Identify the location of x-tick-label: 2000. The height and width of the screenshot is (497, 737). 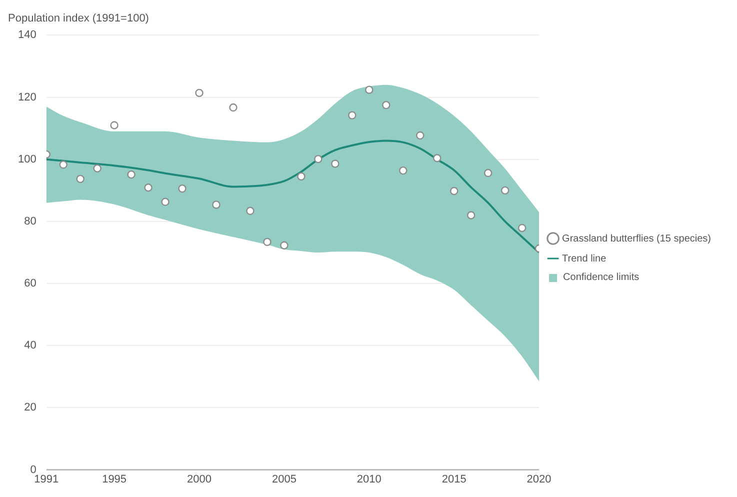
(199, 479).